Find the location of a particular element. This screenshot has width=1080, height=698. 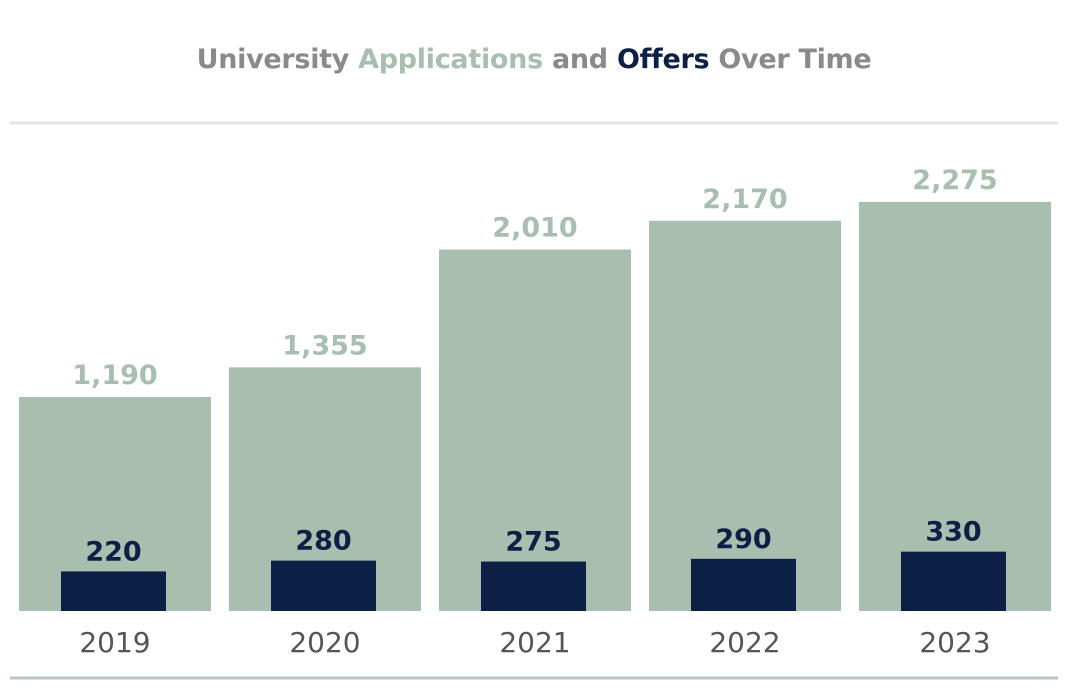

x-tick-label-2019: 2019 is located at coordinates (114, 642).